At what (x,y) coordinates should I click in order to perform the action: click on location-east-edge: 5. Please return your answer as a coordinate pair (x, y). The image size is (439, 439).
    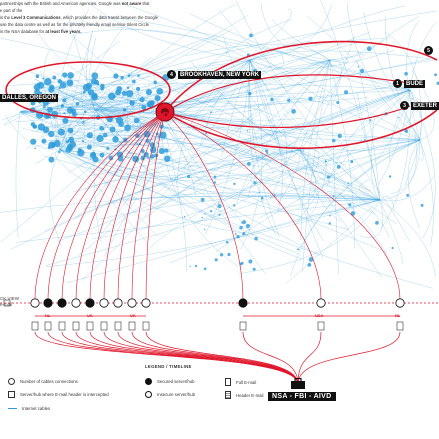
    Looking at the image, I should click on (428, 50).